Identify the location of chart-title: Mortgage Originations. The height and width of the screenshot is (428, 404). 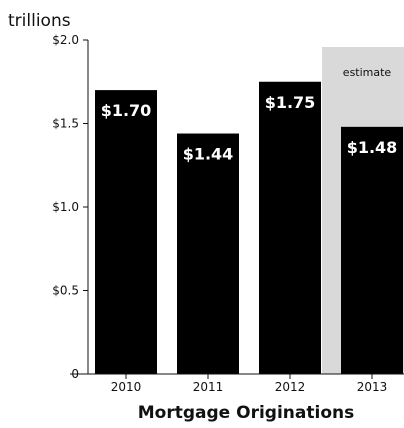
(246, 413).